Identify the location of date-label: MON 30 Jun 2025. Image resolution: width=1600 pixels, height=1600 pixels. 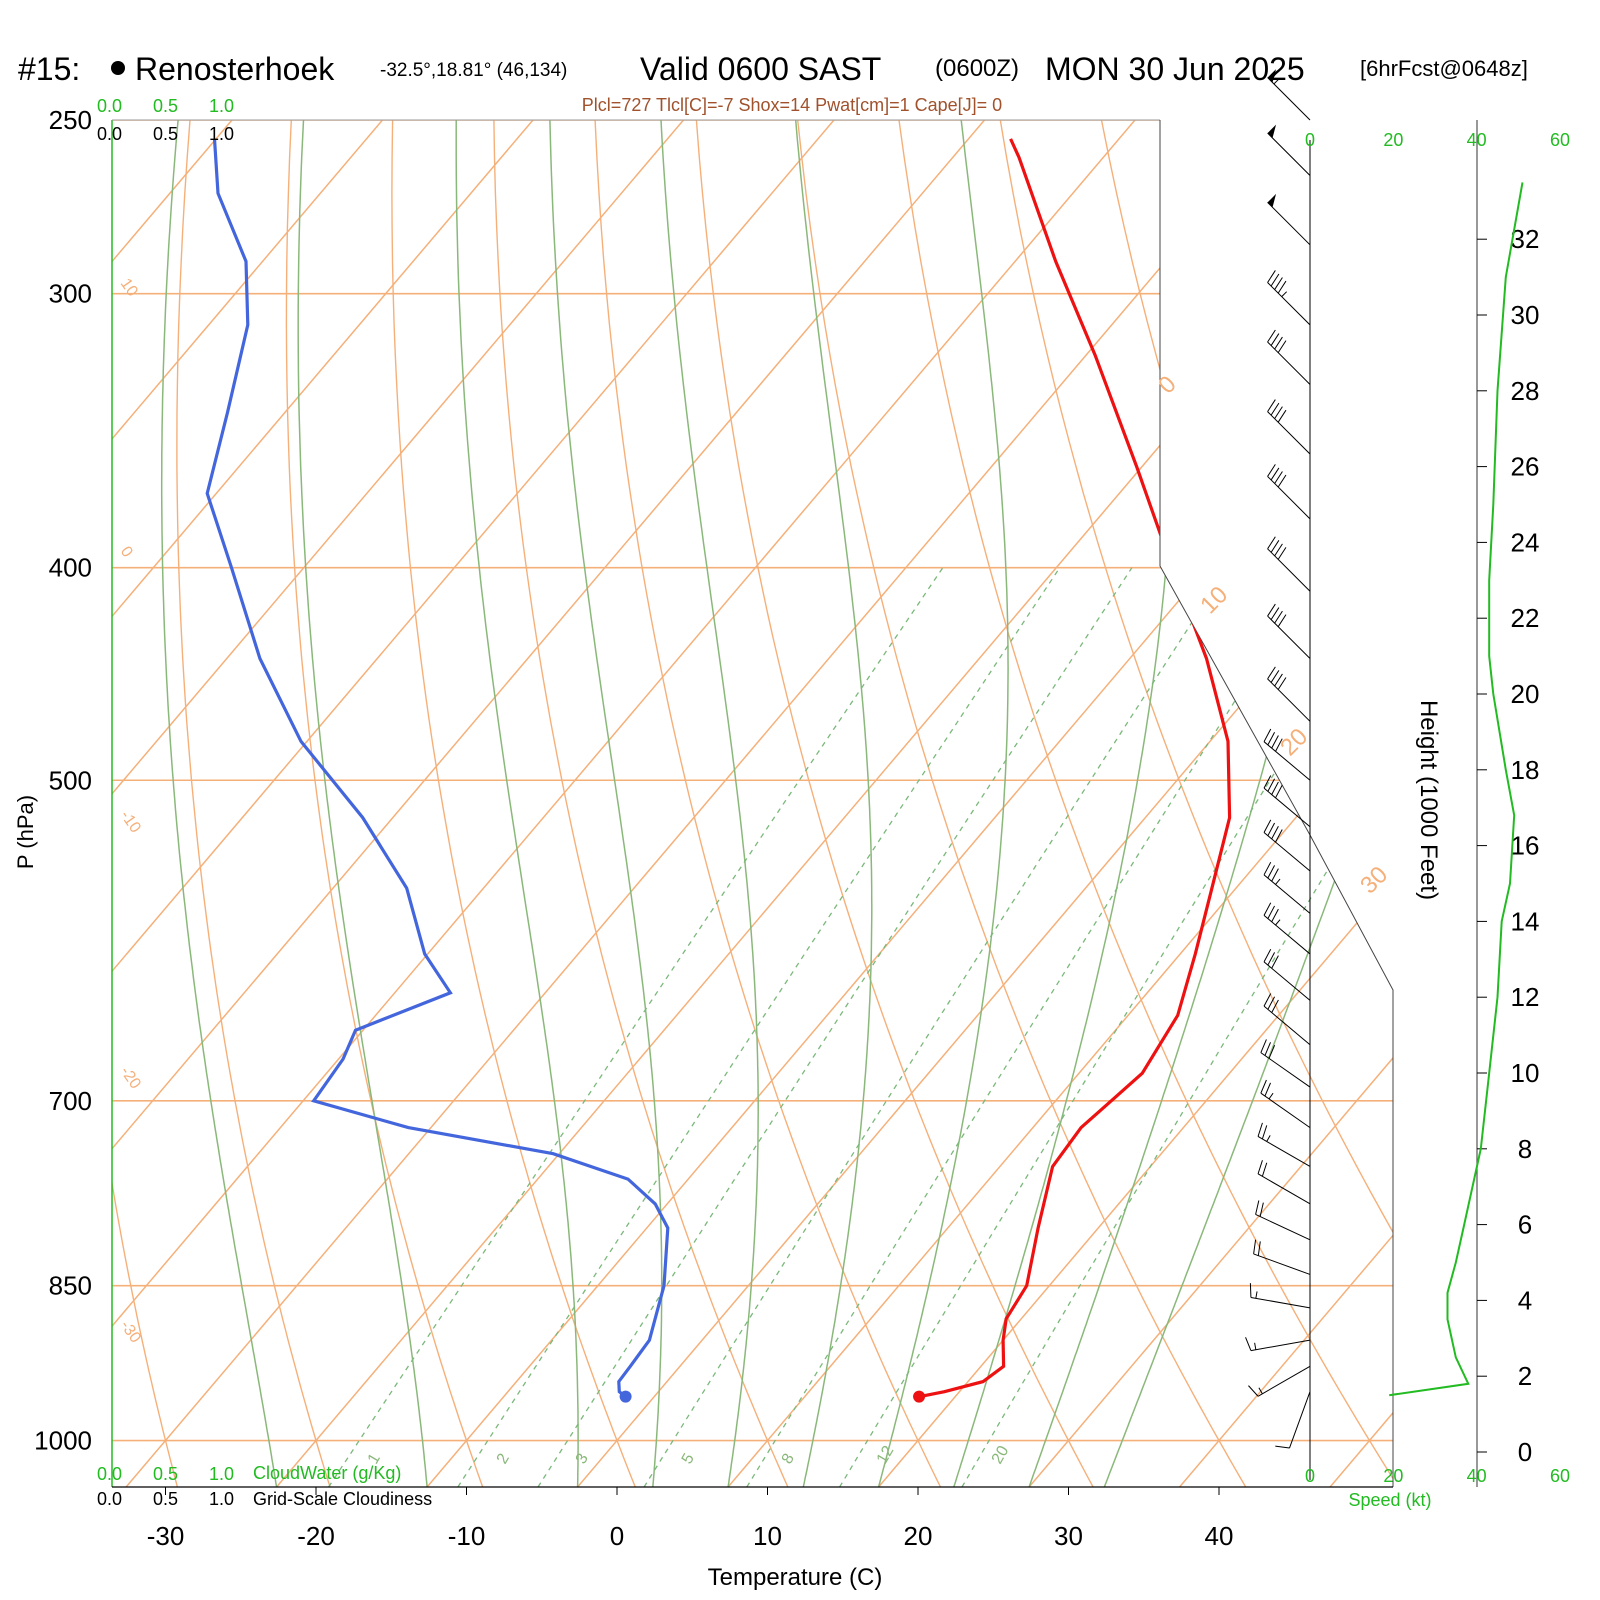
(1175, 69).